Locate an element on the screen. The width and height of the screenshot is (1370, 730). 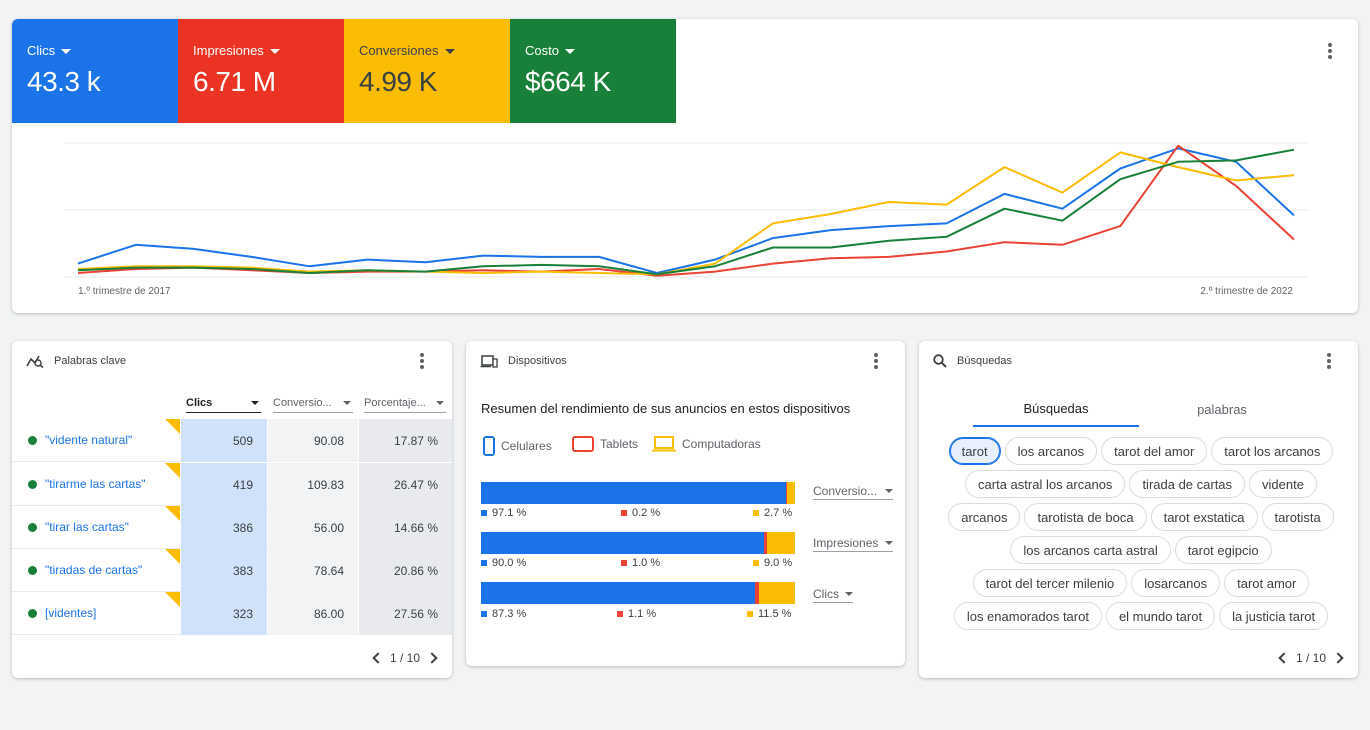
table-row: "tiradas de cartas" 383 78.64 20.86 % is located at coordinates (232, 570).